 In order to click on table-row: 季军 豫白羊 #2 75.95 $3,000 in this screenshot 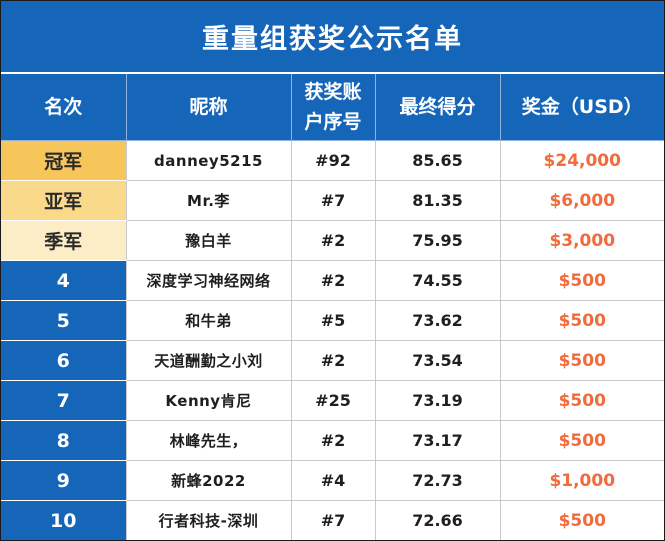, I will do `click(332, 240)`.